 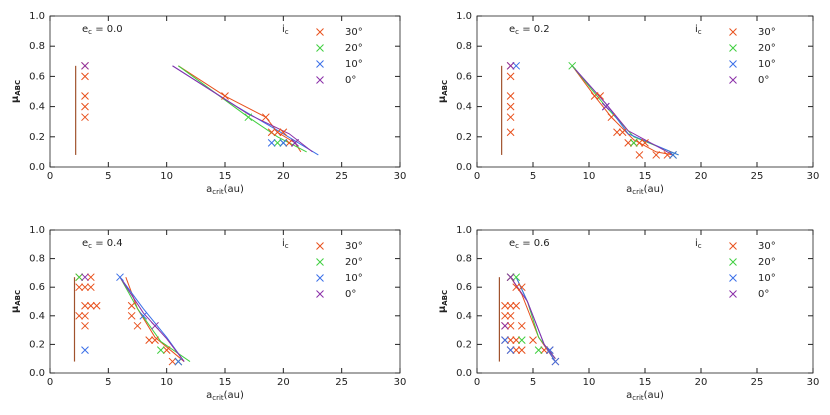 What do you see at coordinates (464, 76) in the screenshot?
I see `y-tick-label: 0.6` at bounding box center [464, 76].